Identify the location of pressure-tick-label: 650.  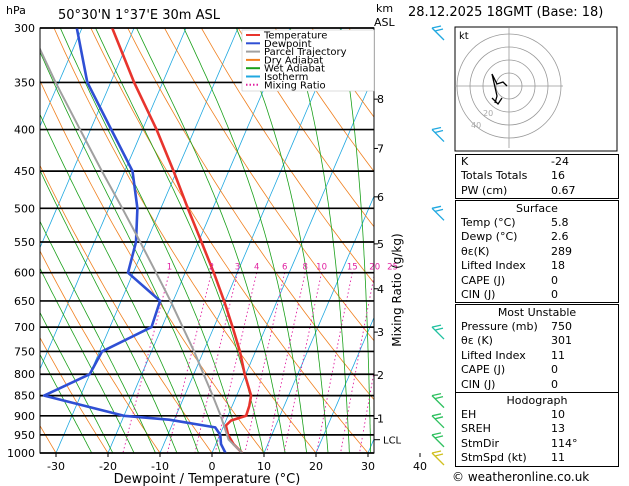
(24, 301).